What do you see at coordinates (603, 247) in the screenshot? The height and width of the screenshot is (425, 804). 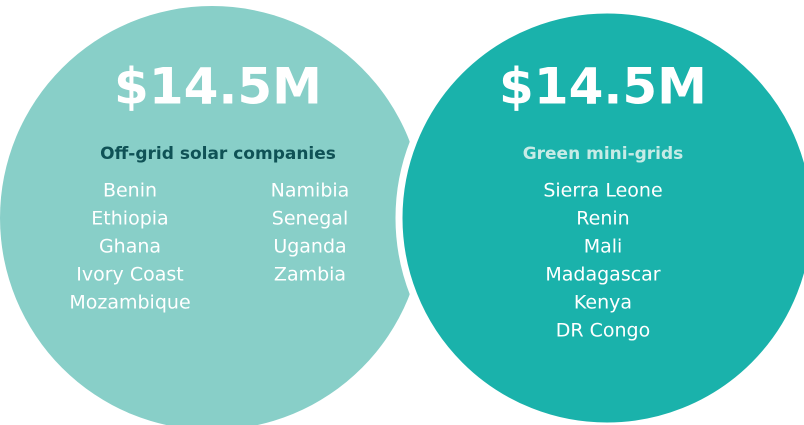 I see `country: Mali` at bounding box center [603, 247].